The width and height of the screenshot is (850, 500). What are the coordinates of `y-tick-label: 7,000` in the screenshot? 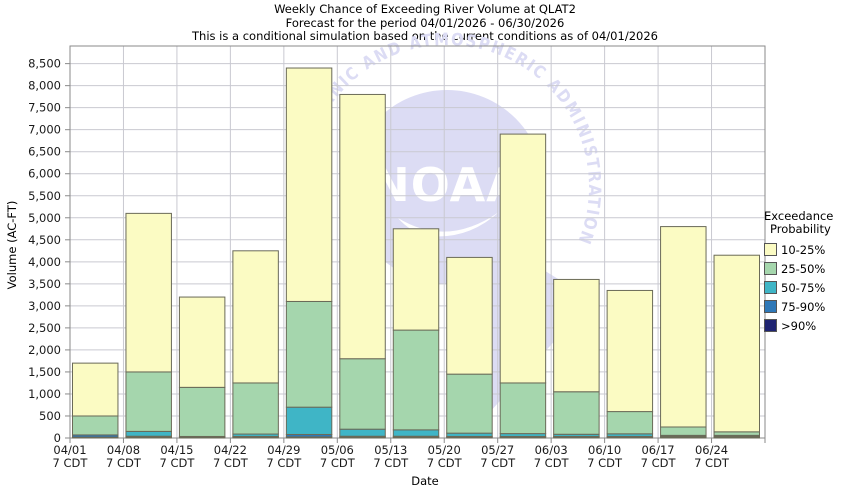 It's located at (44, 130).